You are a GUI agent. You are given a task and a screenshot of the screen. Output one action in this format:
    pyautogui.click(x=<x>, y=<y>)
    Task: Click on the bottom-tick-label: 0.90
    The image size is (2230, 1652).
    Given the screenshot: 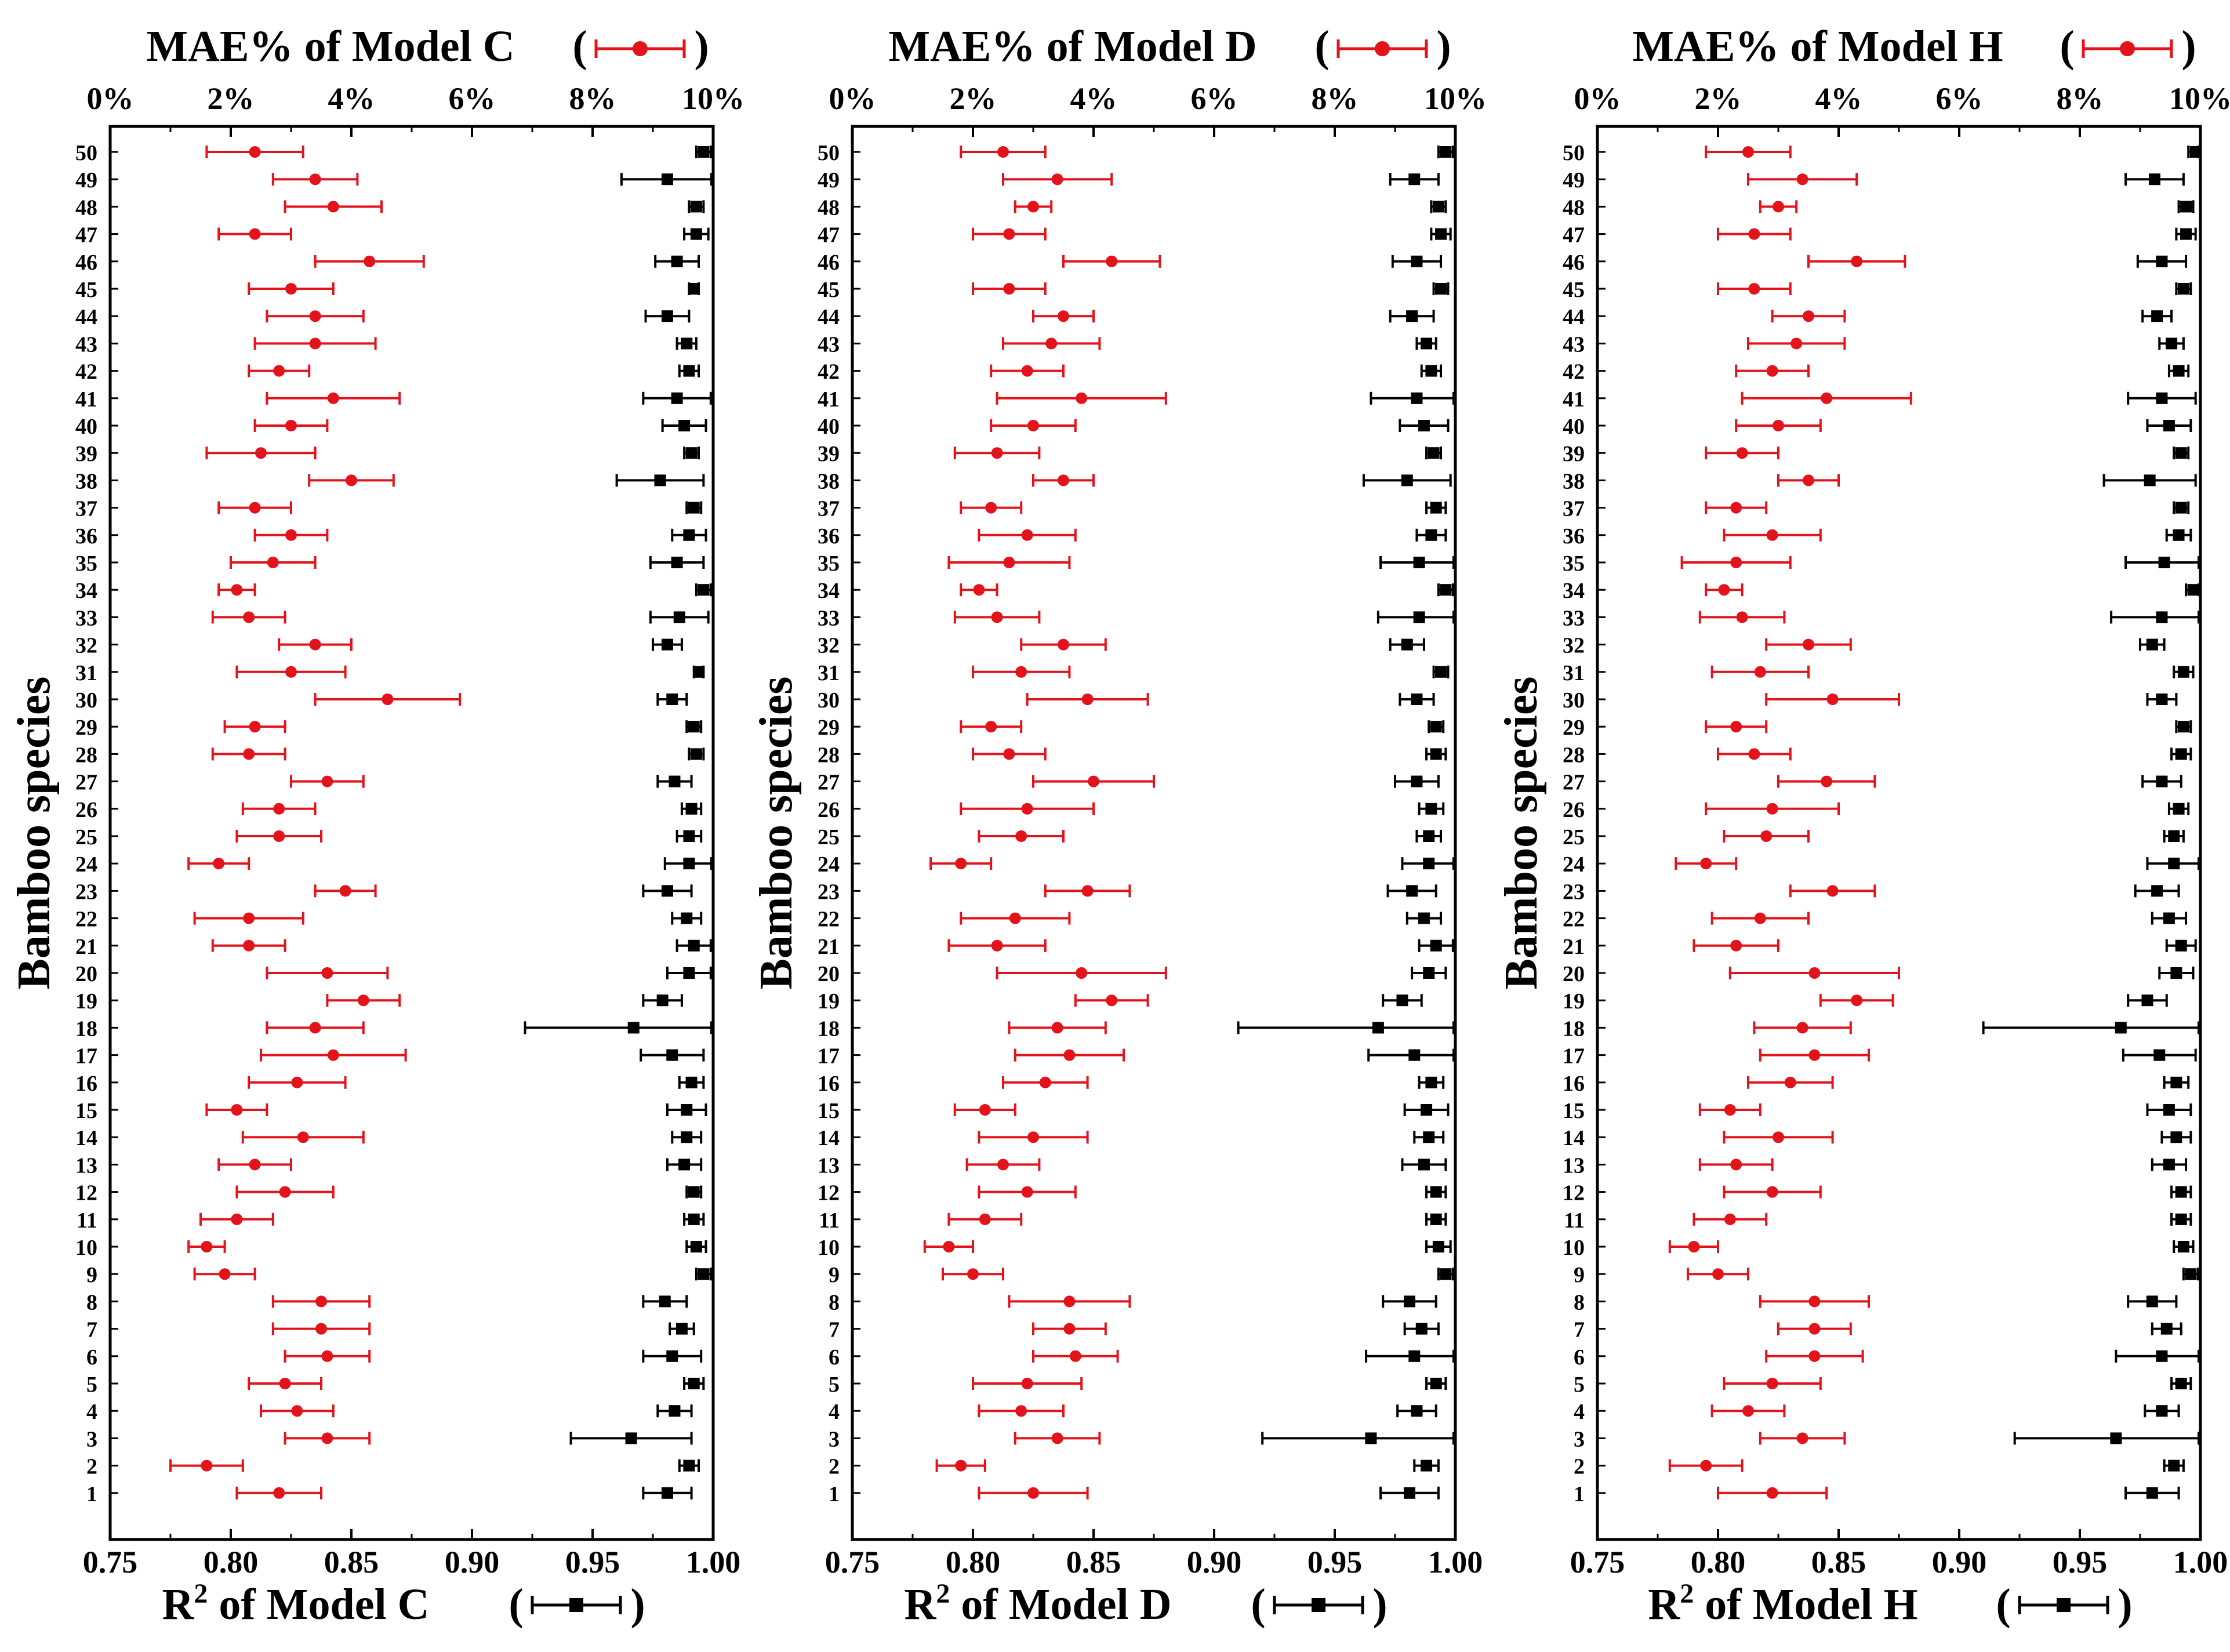 What is the action you would take?
    pyautogui.click(x=1959, y=1562)
    